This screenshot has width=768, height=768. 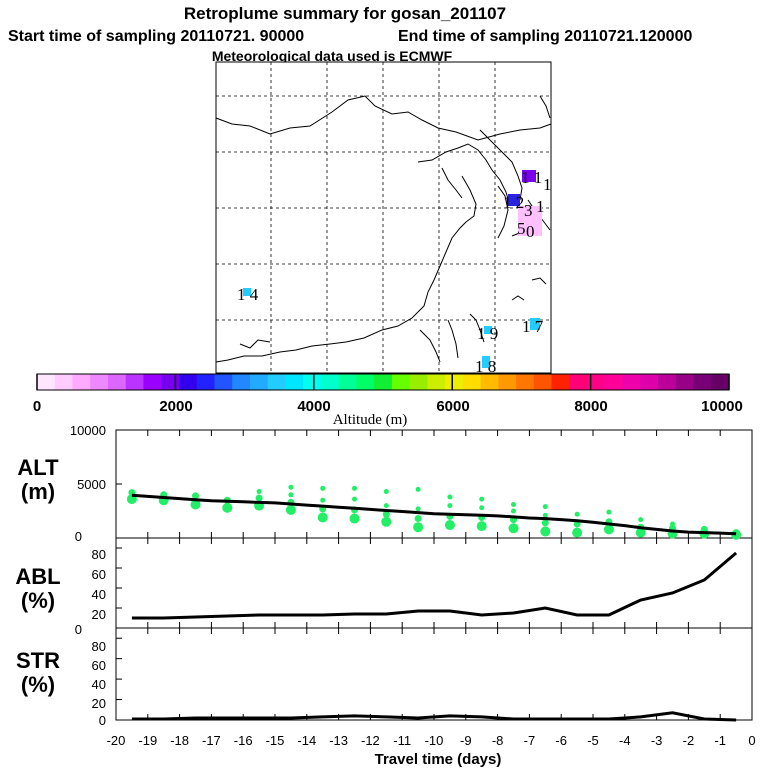 What do you see at coordinates (102, 720) in the screenshot?
I see `str-ytick-label: 0` at bounding box center [102, 720].